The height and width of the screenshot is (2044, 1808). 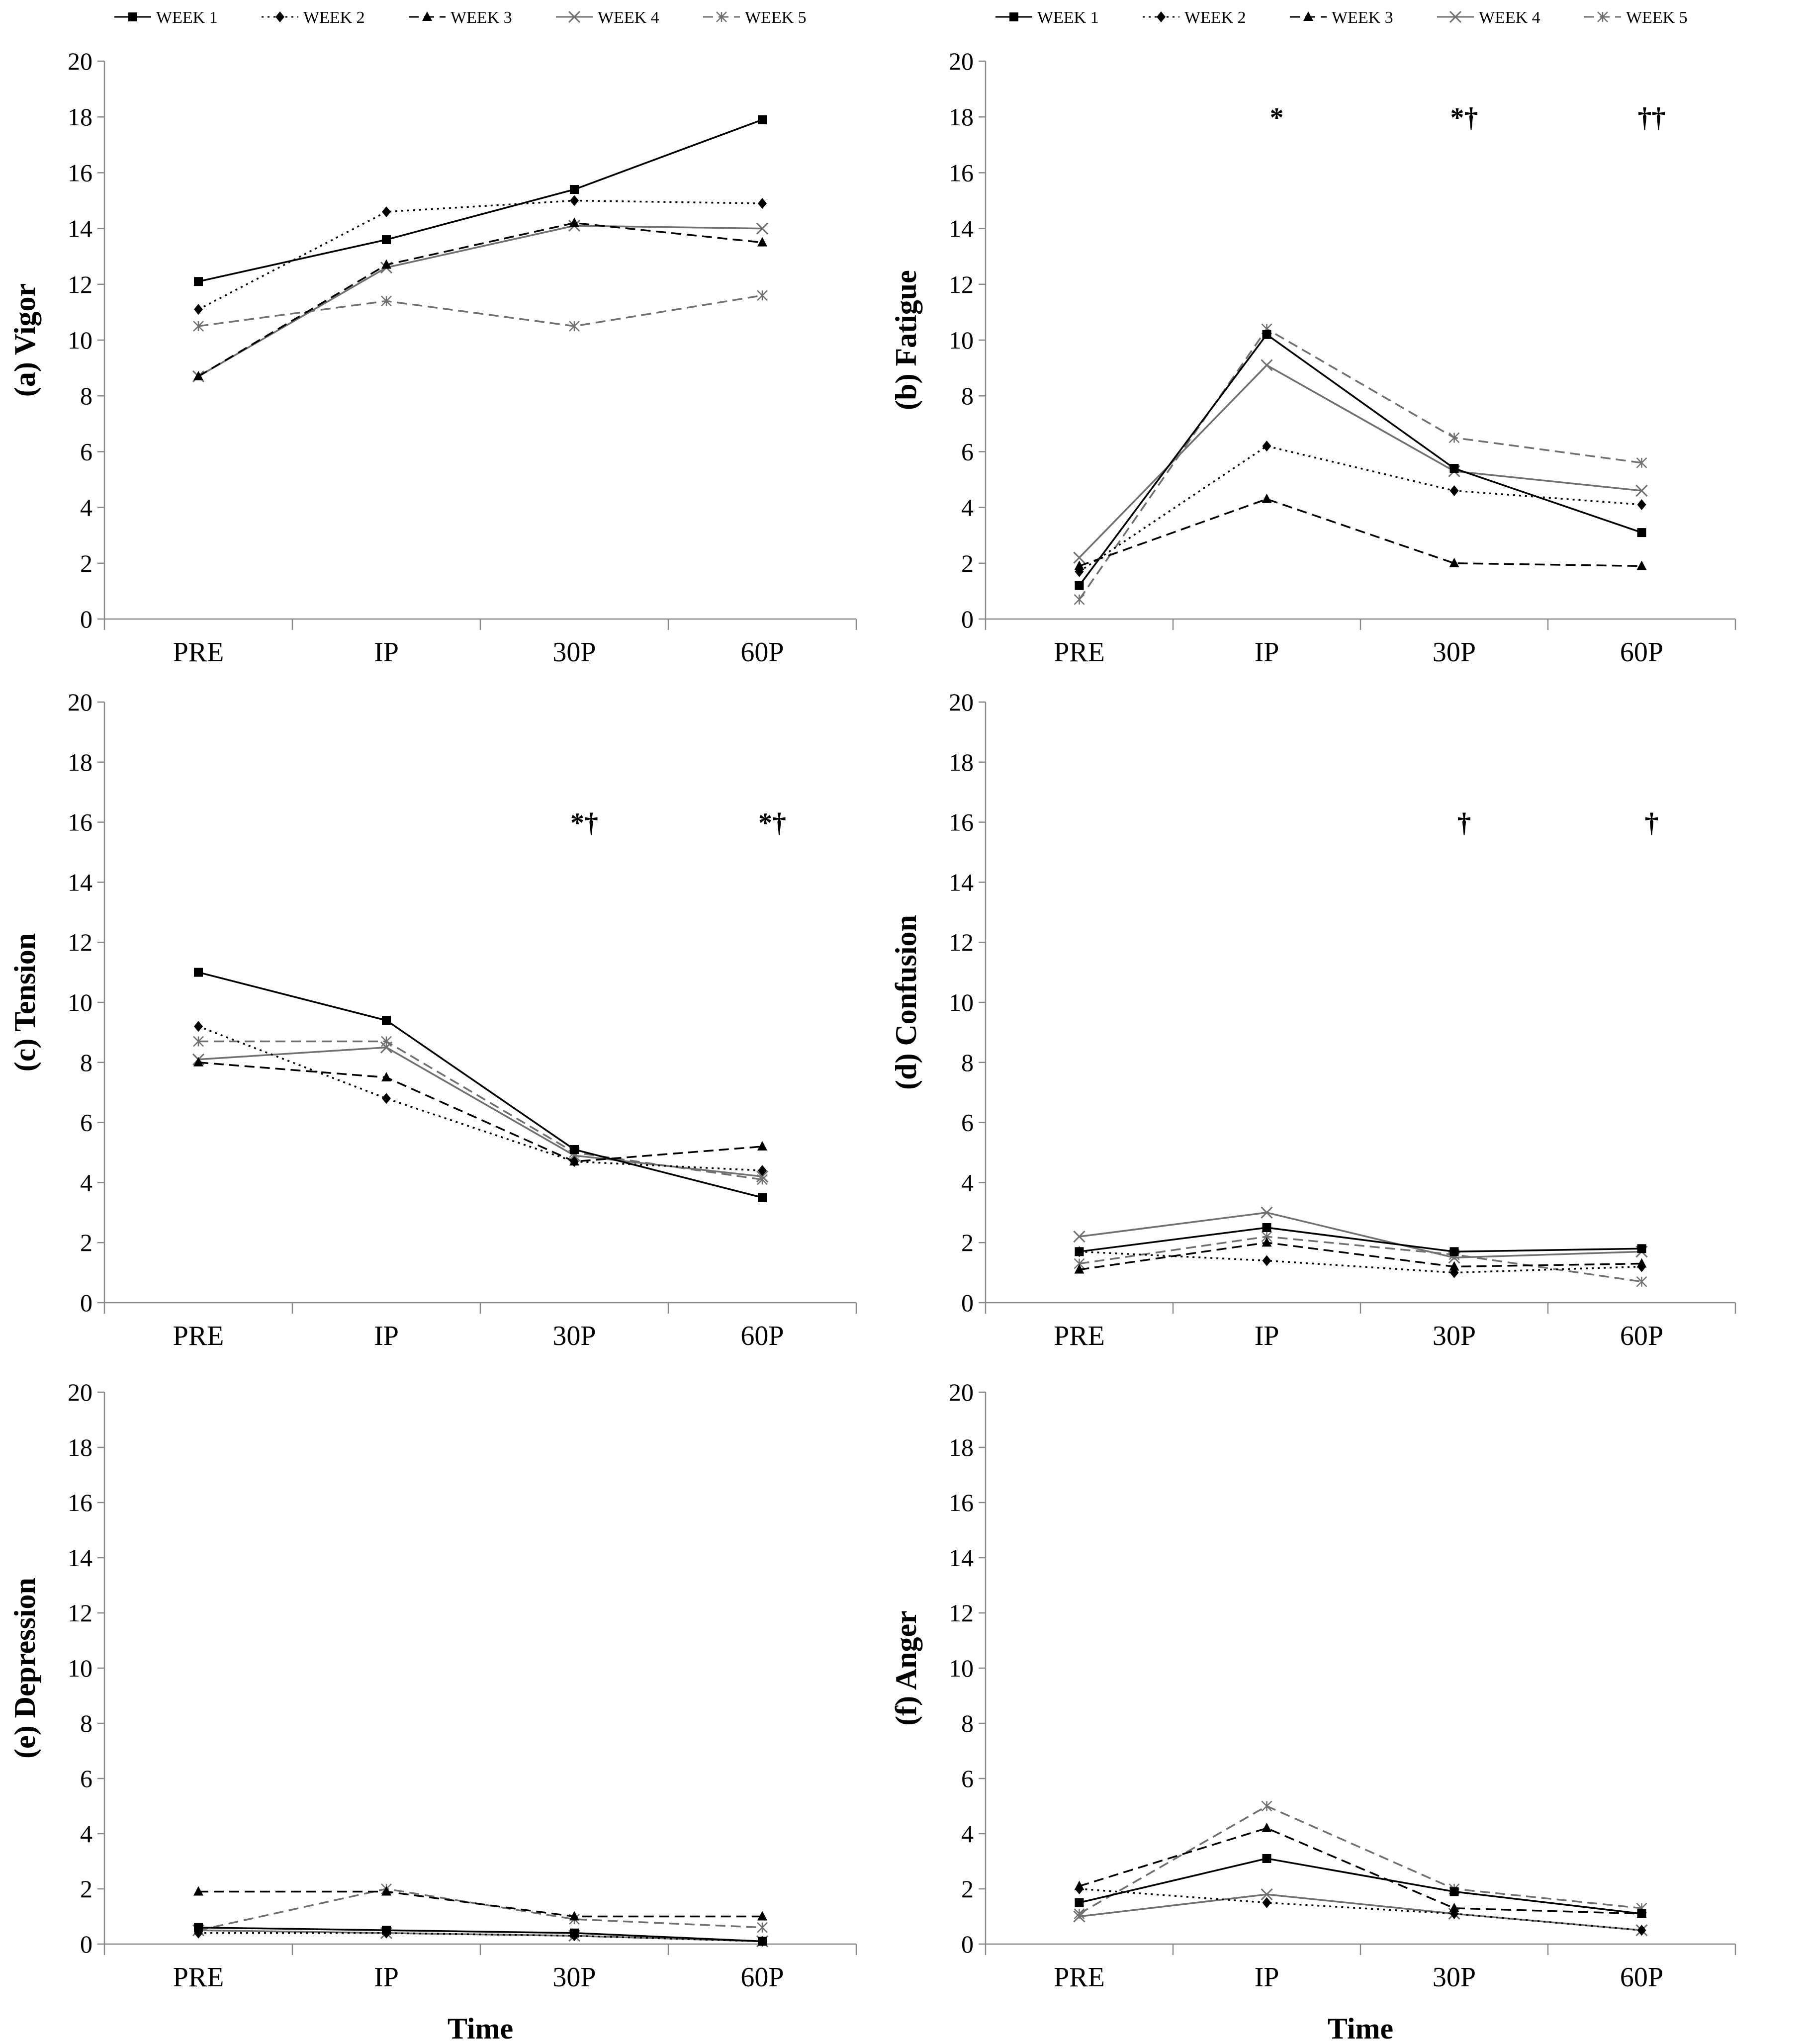 What do you see at coordinates (1079, 1336) in the screenshot?
I see `x-tick-label: PRE` at bounding box center [1079, 1336].